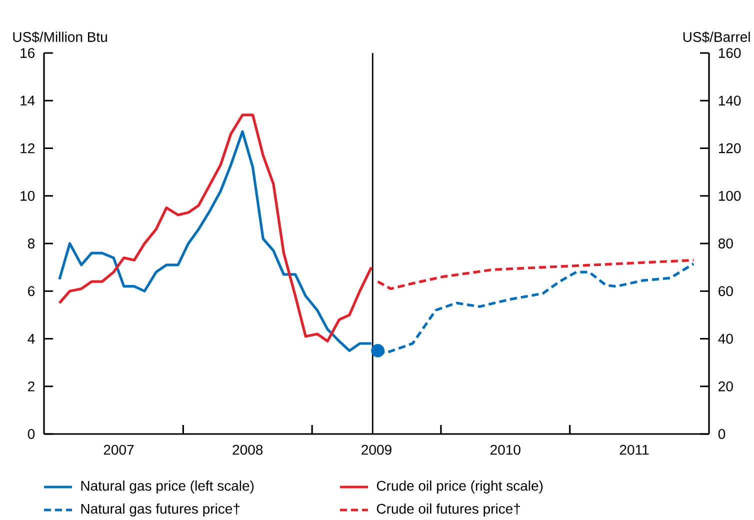 This screenshot has width=754, height=520. What do you see at coordinates (725, 243) in the screenshot?
I see `y2-tick-label: 80` at bounding box center [725, 243].